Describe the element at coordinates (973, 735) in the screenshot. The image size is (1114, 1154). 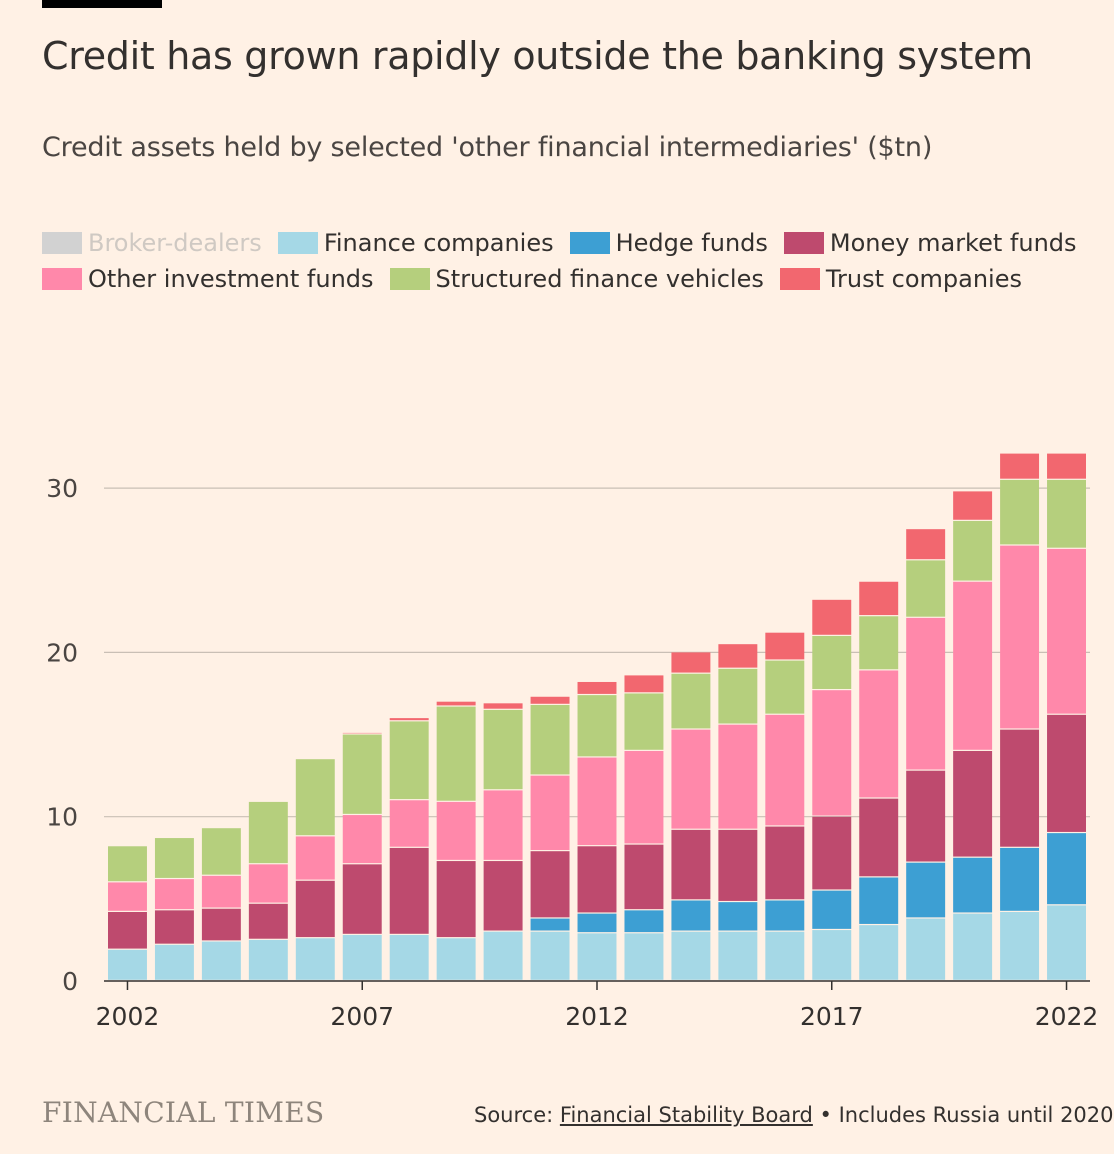
I see `bar-stack-2020` at that location.